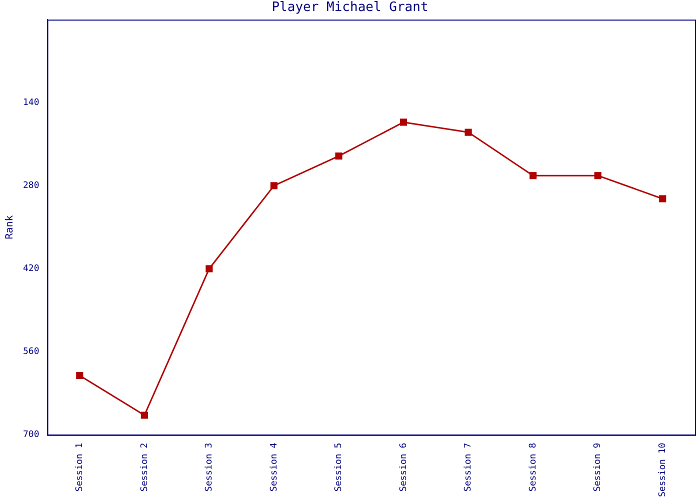 The height and width of the screenshot is (500, 700). Describe the element at coordinates (209, 467) in the screenshot. I see `x-tick-label: Session 3` at that location.